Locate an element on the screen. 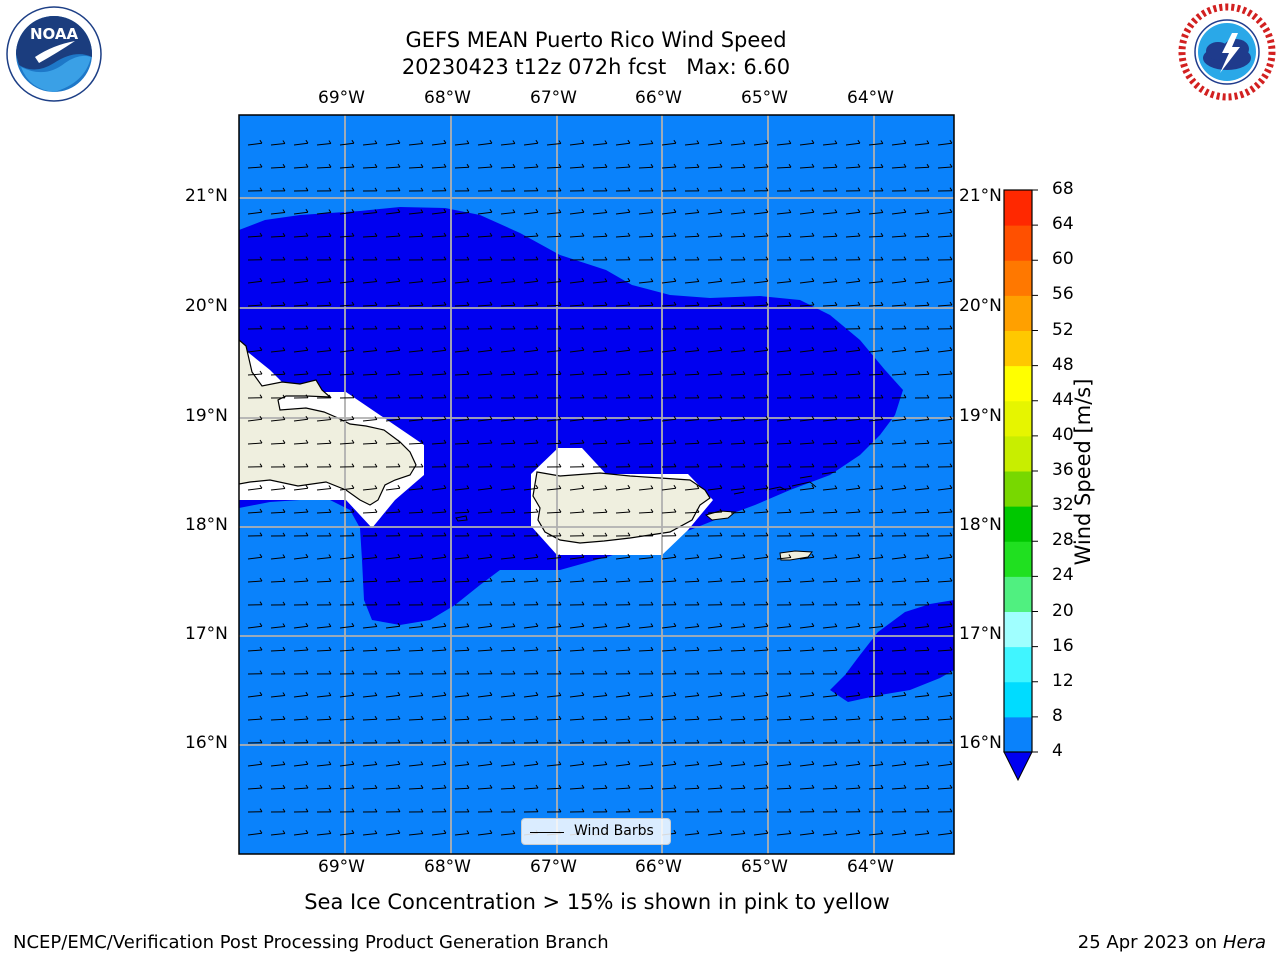 The height and width of the screenshot is (960, 1280). lat-label-right-20n: 20°N is located at coordinates (980, 306).